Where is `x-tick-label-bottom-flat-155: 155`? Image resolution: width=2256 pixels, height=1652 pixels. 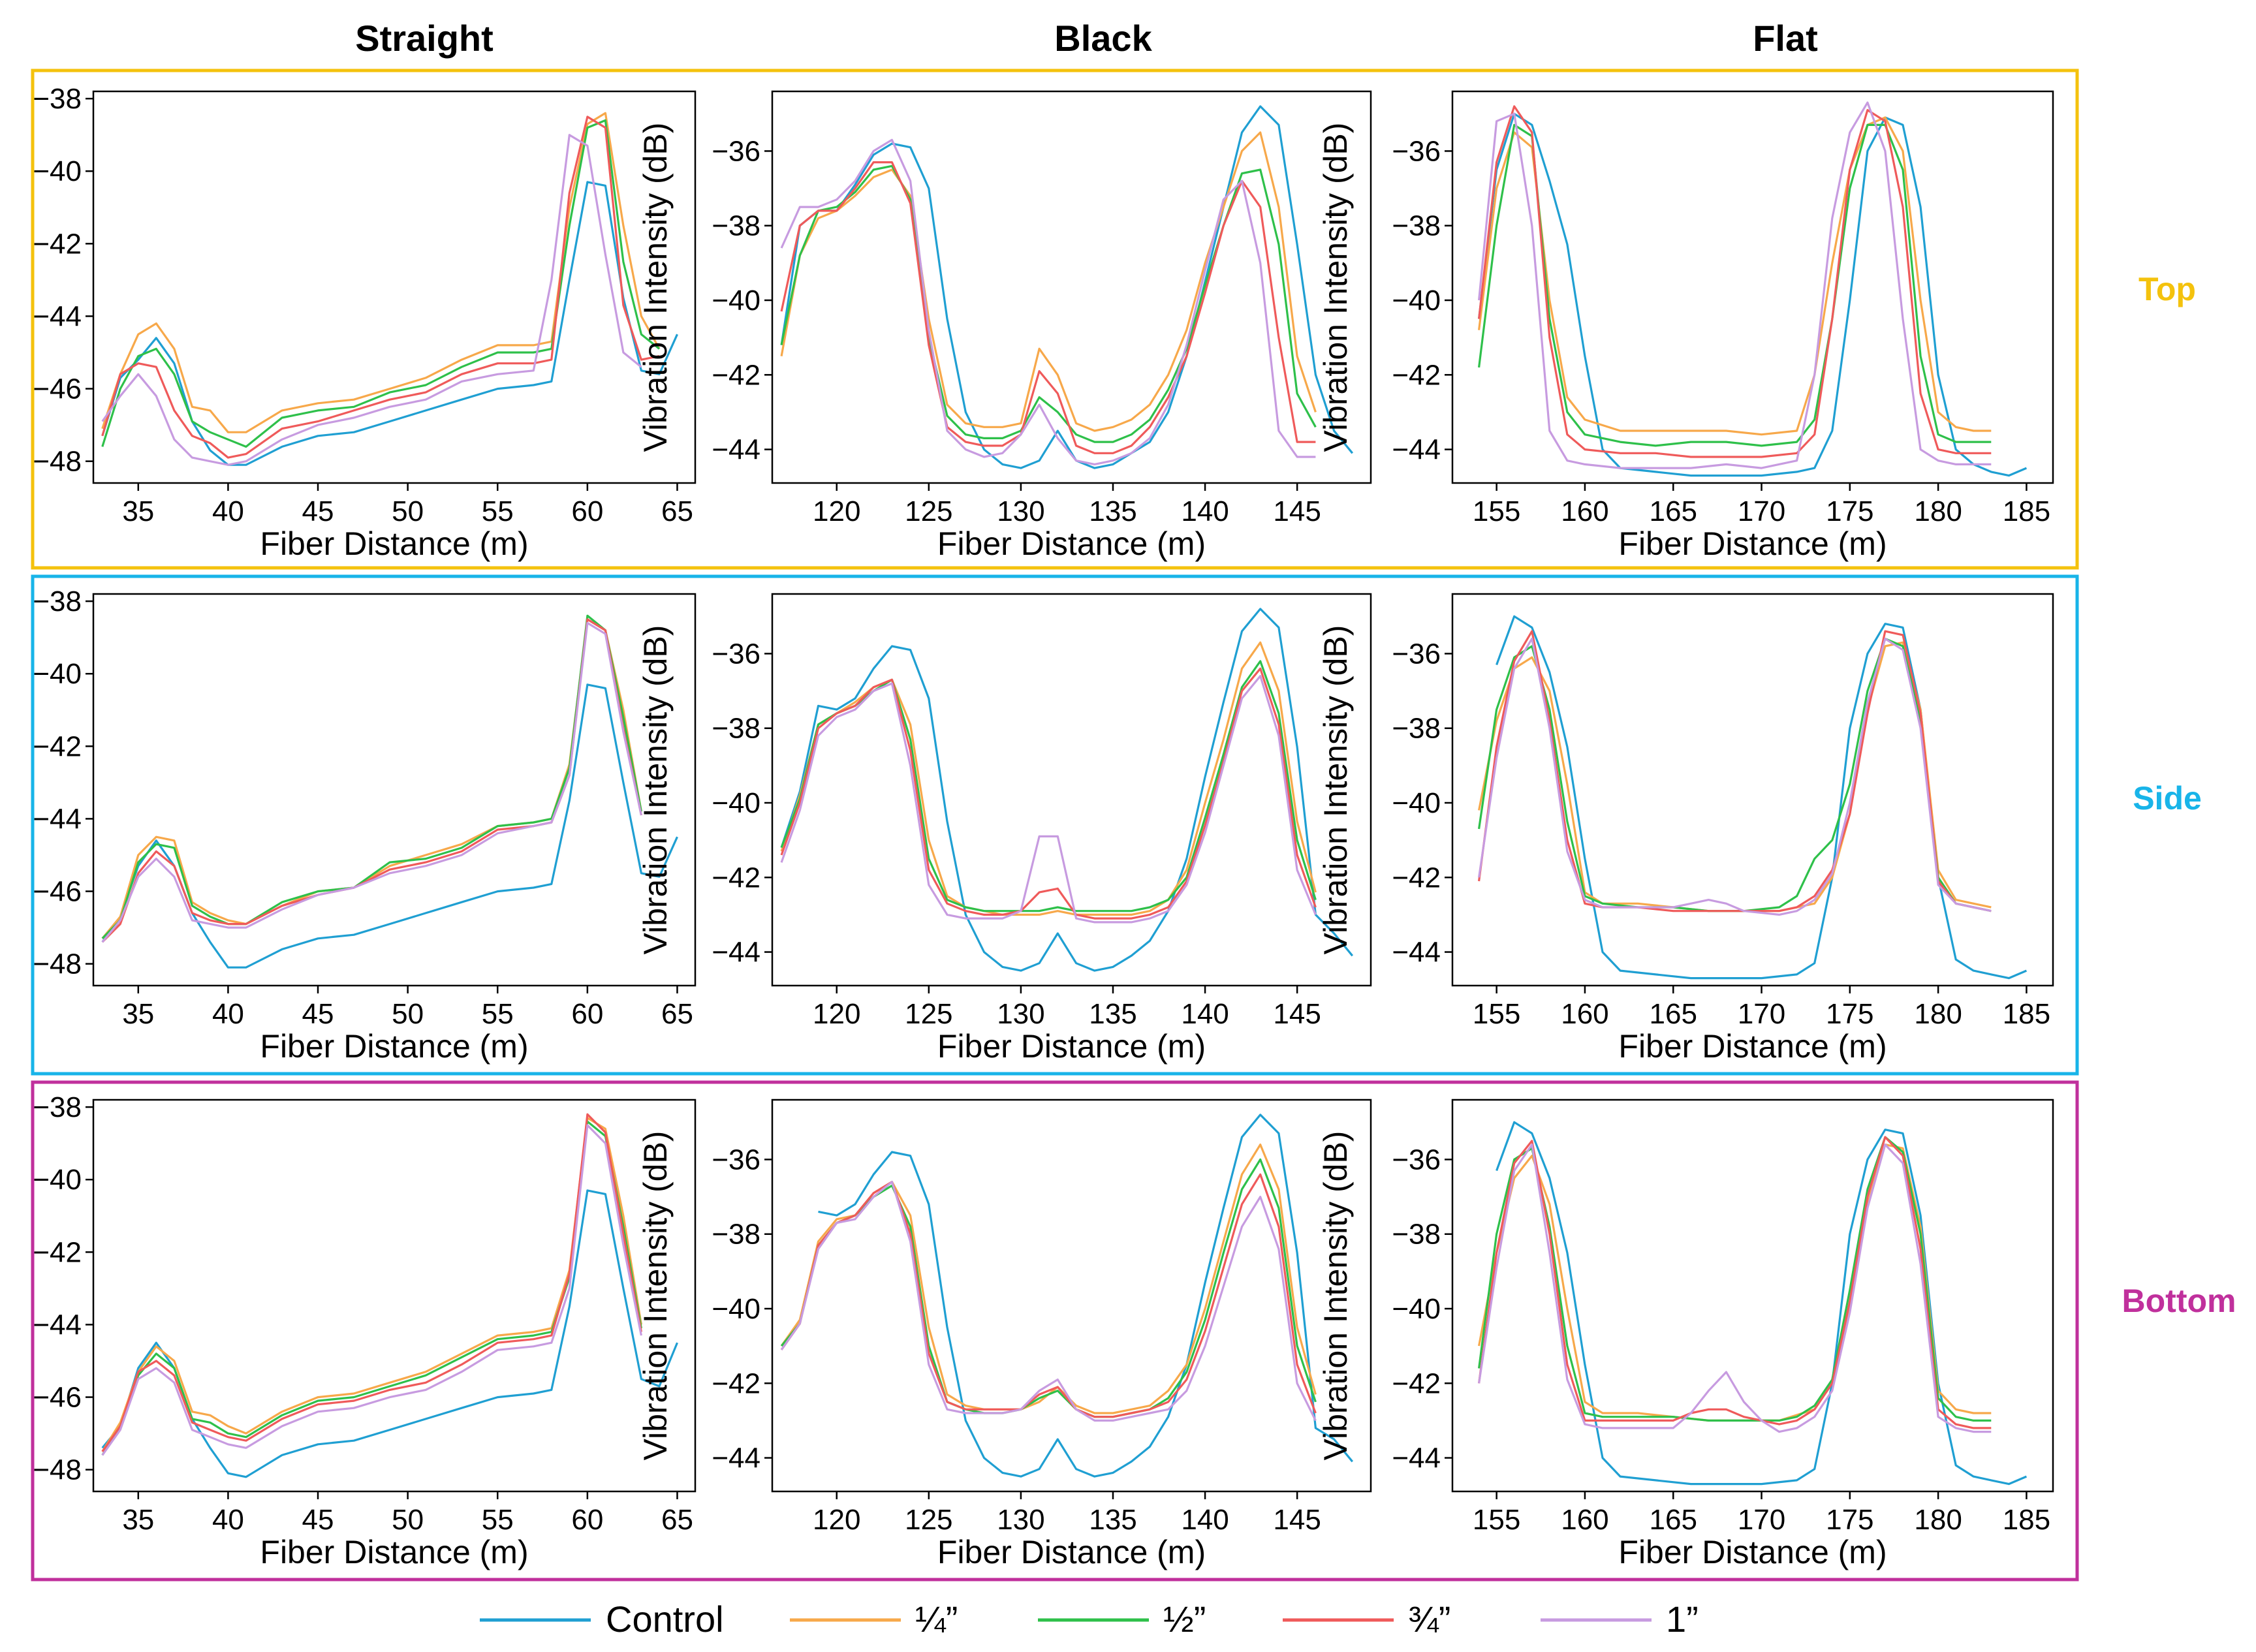
x-tick-label-bottom-flat-155: 155 is located at coordinates (1496, 1520).